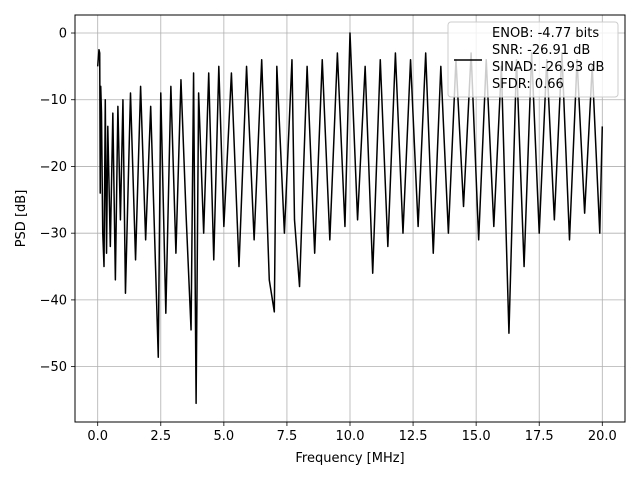 The width and height of the screenshot is (640, 480). What do you see at coordinates (548, 67) in the screenshot?
I see `legend-entry-line: SINAD: -26.93 dB` at bounding box center [548, 67].